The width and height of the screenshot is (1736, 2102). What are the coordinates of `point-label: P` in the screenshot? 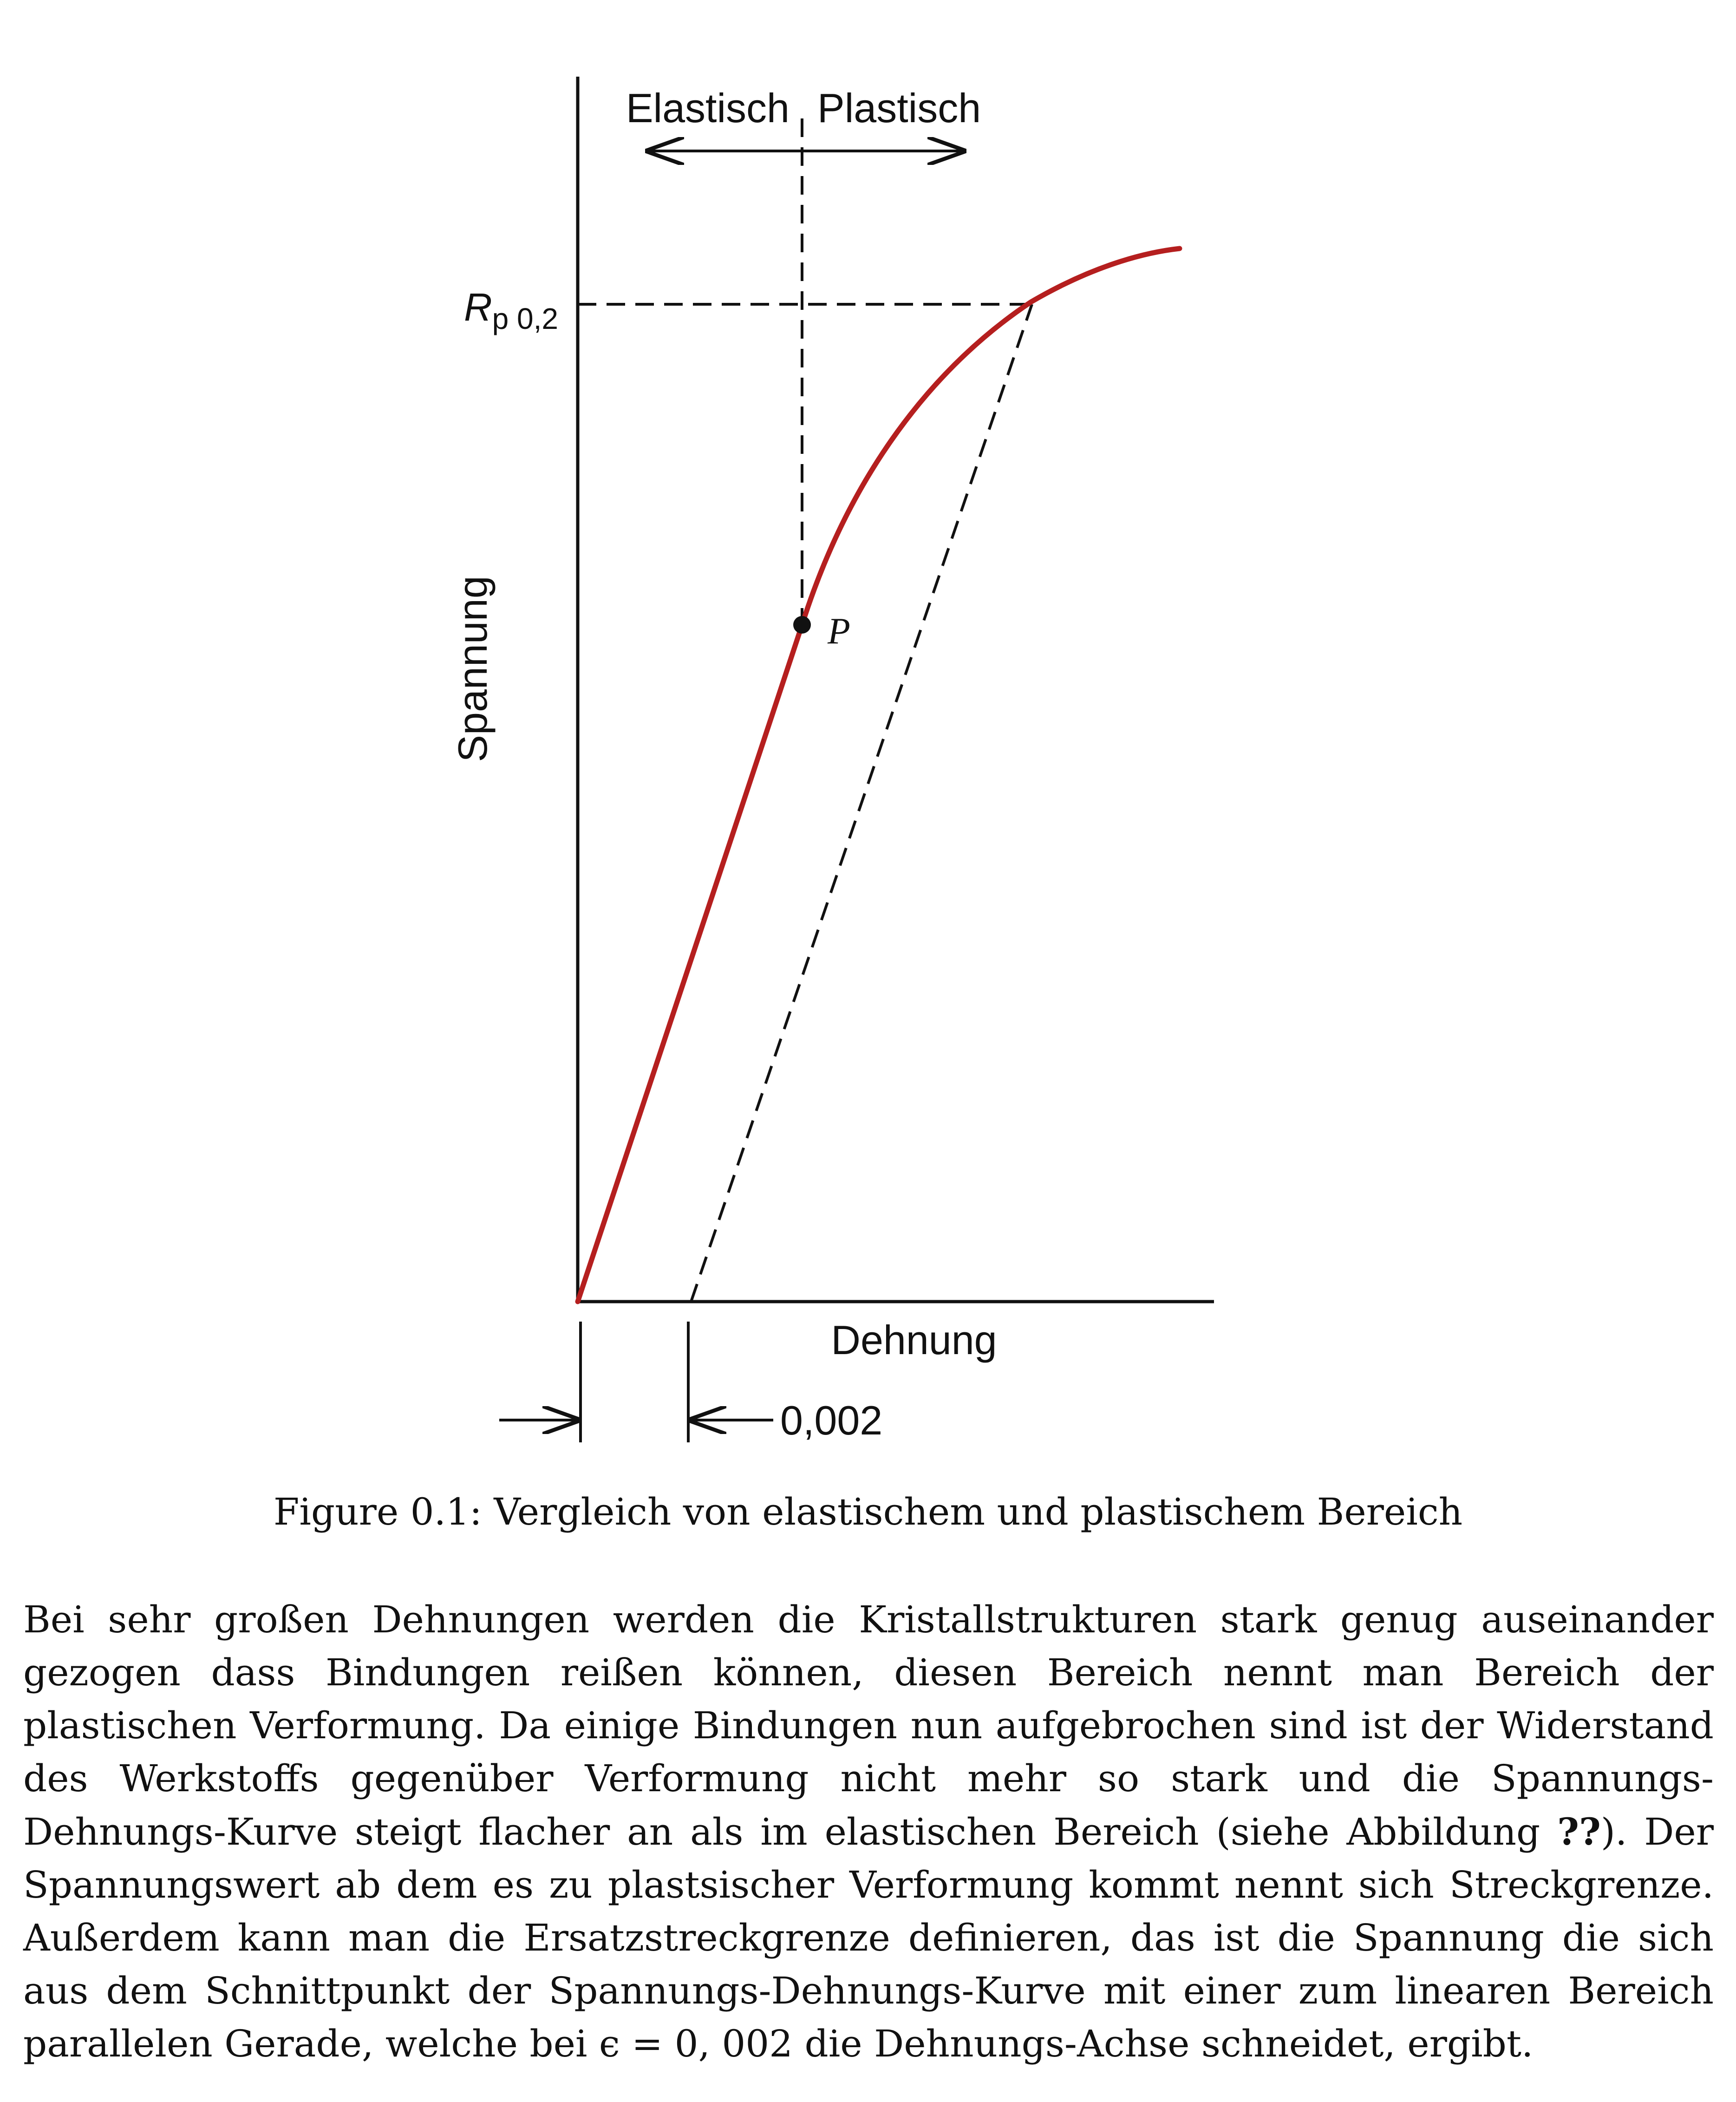 It's located at (839, 631).